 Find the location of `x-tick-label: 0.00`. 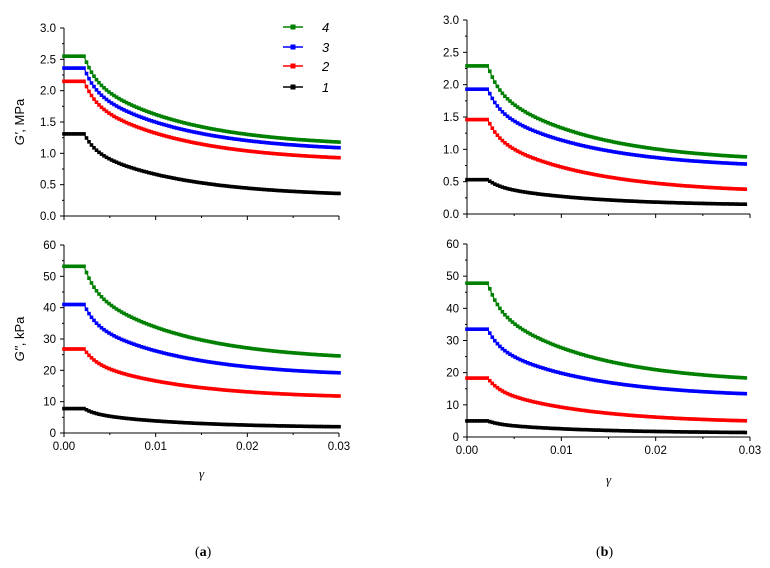

x-tick-label: 0.00 is located at coordinates (64, 447).